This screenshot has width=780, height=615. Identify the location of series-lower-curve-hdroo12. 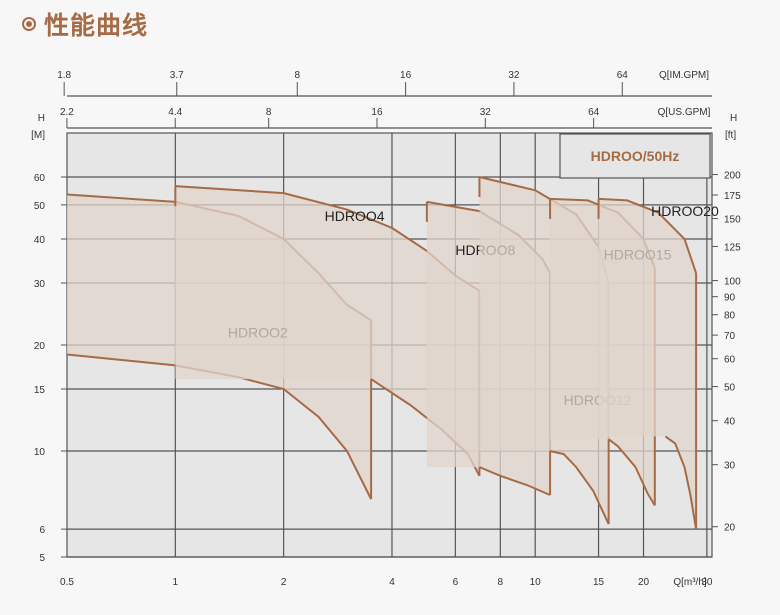
(579, 487).